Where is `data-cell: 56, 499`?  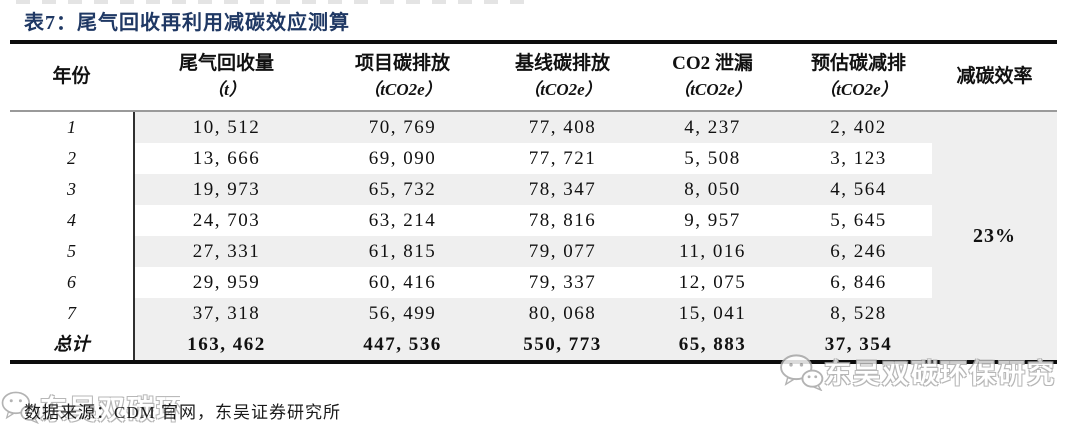 data-cell: 56, 499 is located at coordinates (402, 313).